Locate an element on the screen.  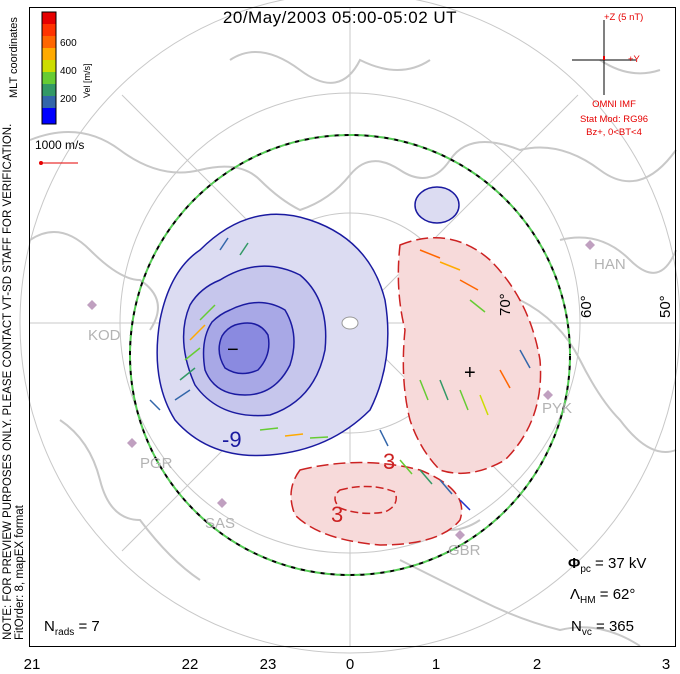
lat-label-50: 50° is located at coordinates (665, 306).